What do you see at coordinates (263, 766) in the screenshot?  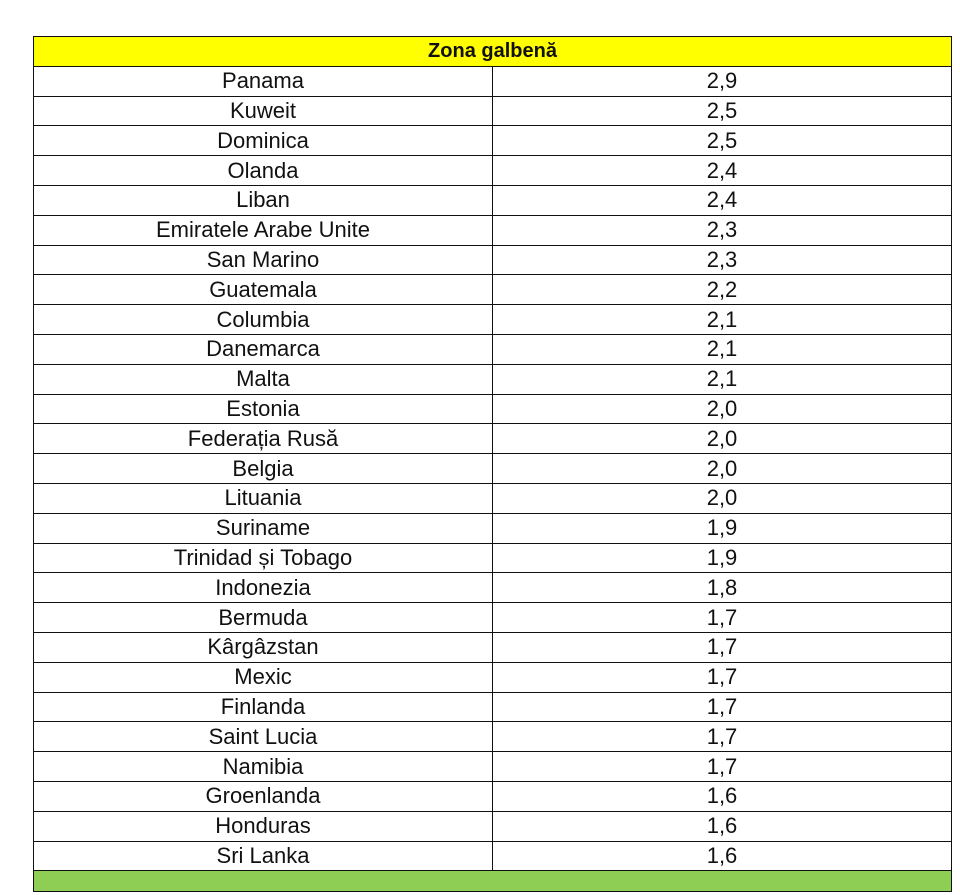 I see `country-cell: Namibia` at bounding box center [263, 766].